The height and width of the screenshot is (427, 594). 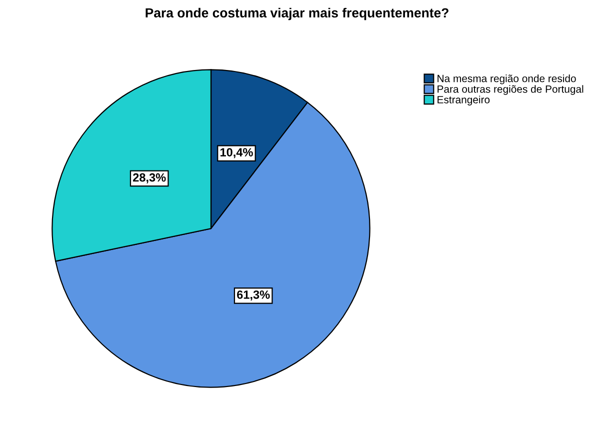 What do you see at coordinates (253, 295) in the screenshot?
I see `data-label: 61,3%` at bounding box center [253, 295].